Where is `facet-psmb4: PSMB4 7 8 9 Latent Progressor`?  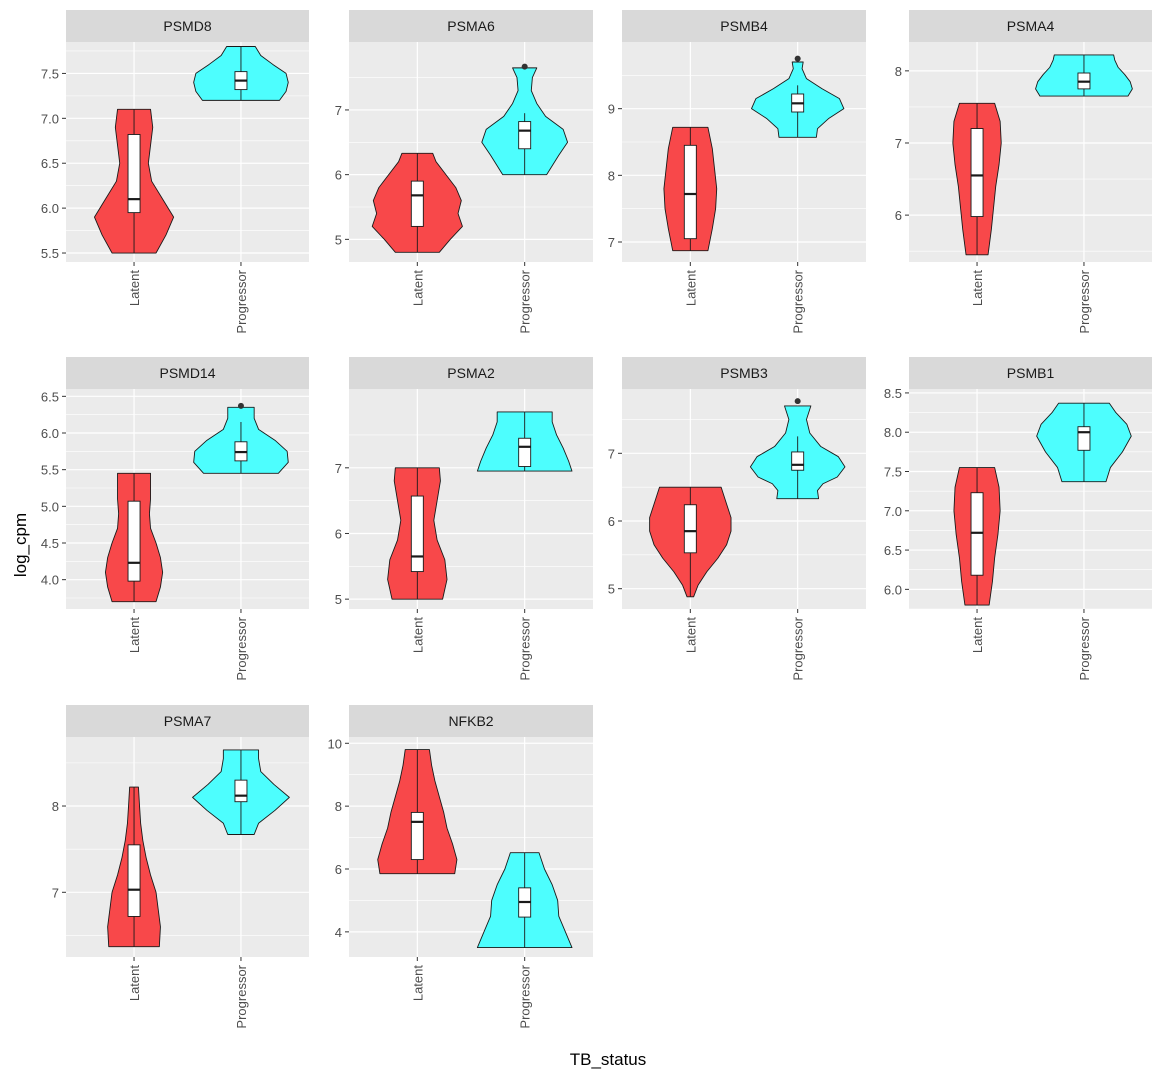 facet-psmb4: PSMB4 7 8 9 Latent Progressor is located at coordinates (737, 172).